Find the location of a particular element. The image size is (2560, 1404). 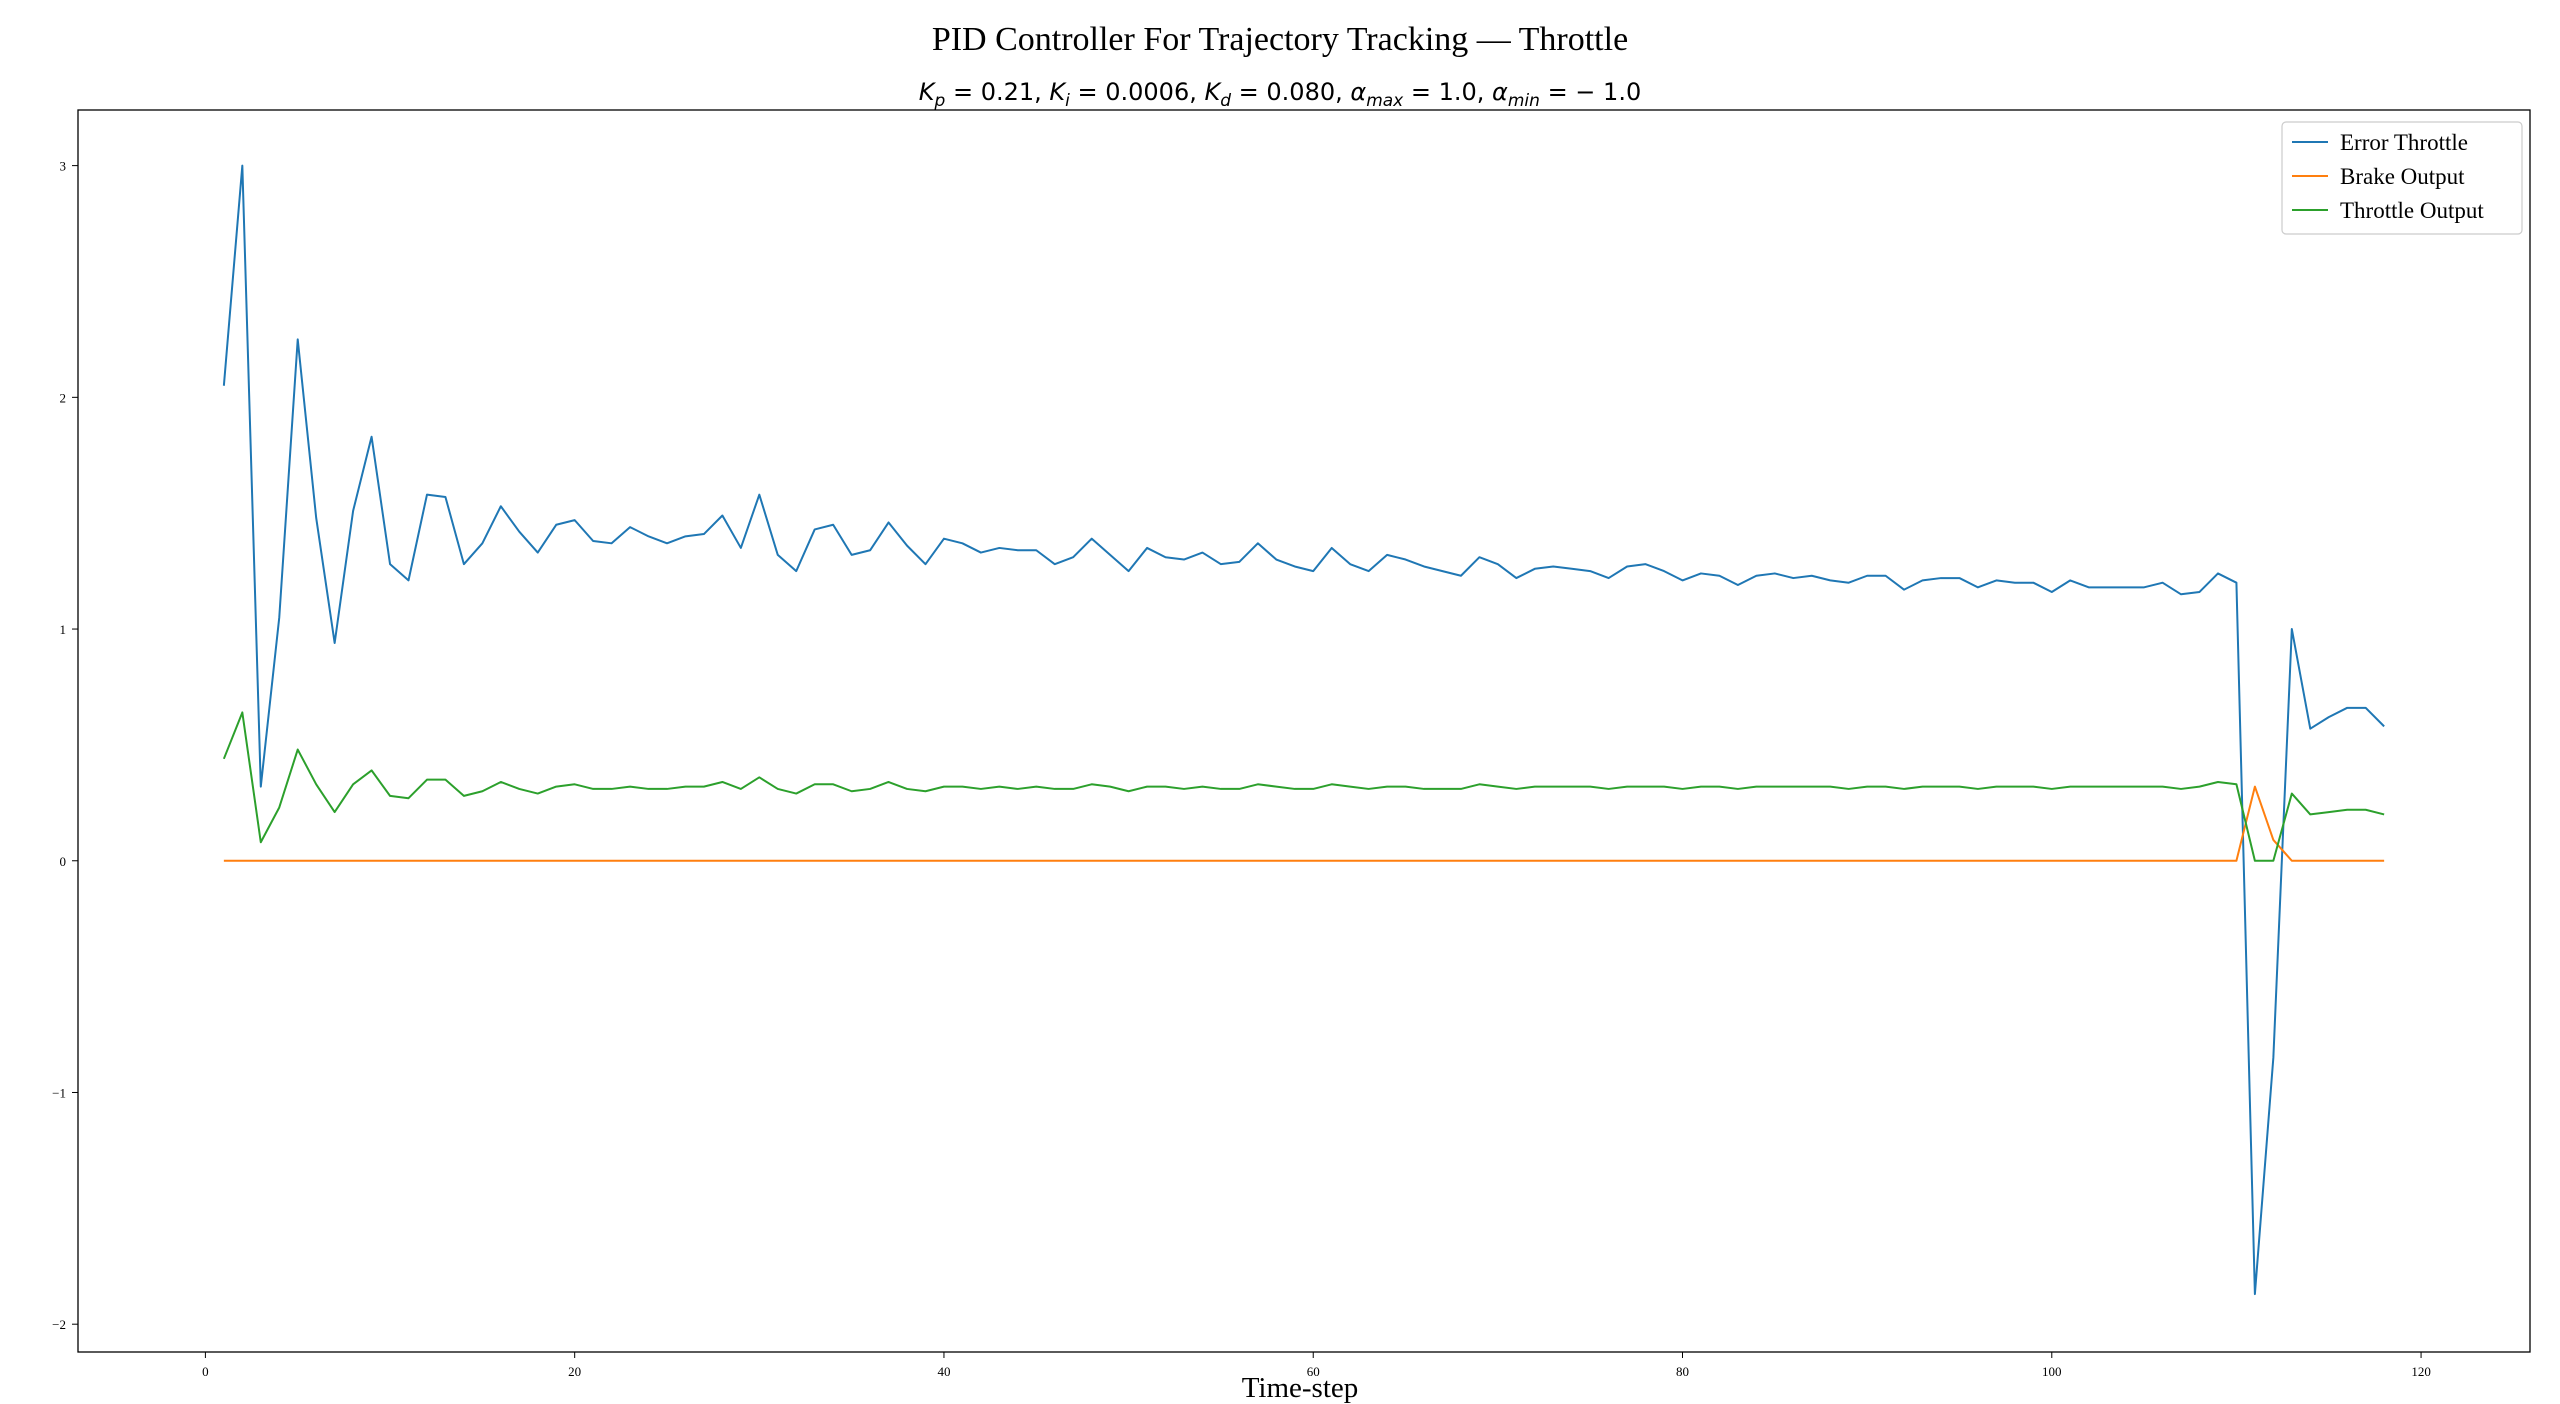

series-line-throttle-output is located at coordinates (1303, 786).